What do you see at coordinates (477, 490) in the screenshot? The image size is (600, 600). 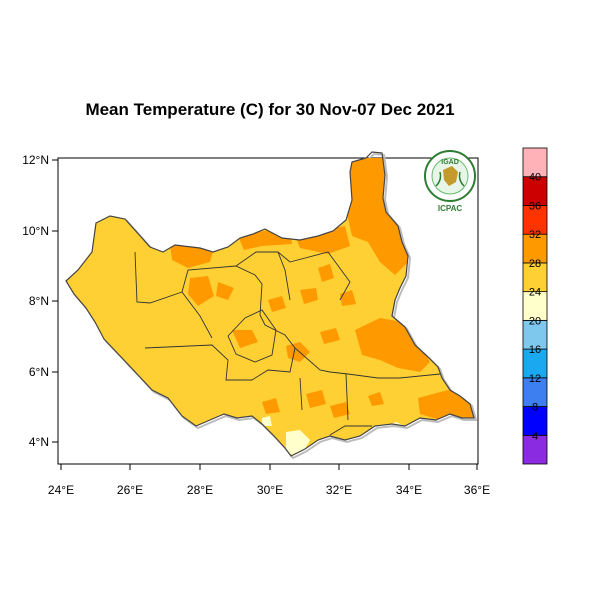 I see `x-tick-label: 36°E` at bounding box center [477, 490].